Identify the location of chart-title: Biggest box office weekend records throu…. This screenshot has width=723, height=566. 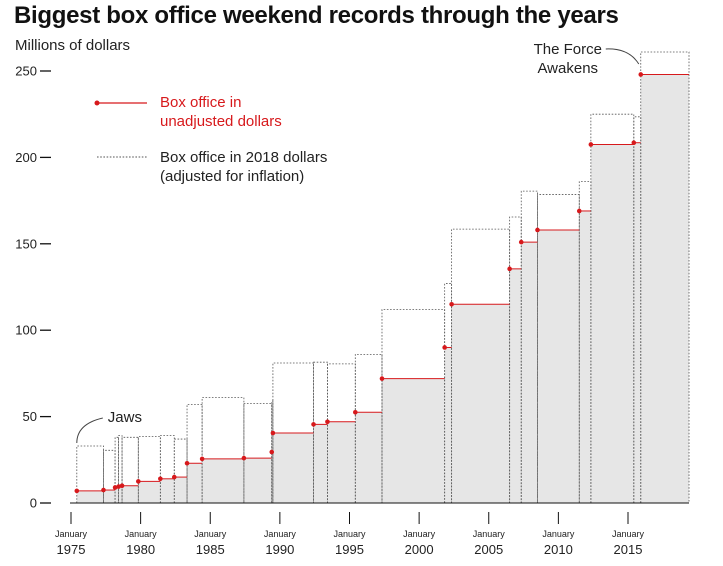
(316, 15).